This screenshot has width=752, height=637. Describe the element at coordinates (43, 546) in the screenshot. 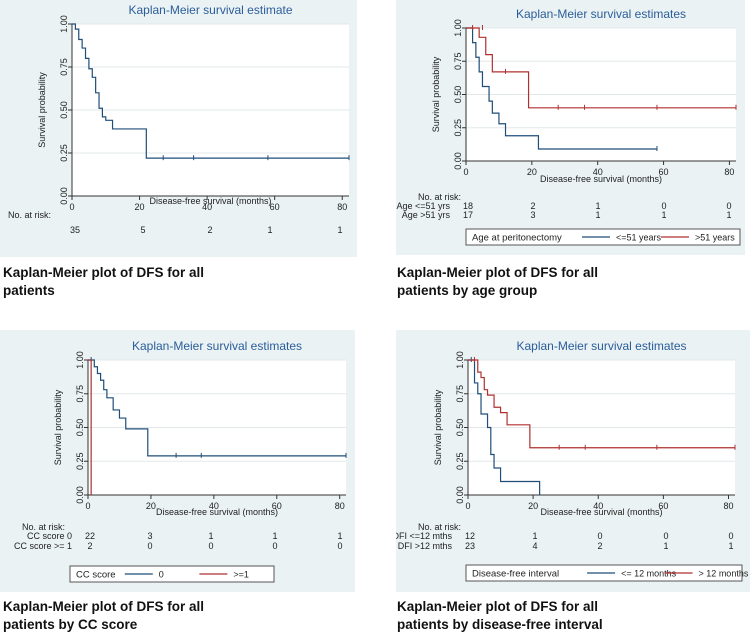

I see `risk-row-label: CC score >= 1` at that location.